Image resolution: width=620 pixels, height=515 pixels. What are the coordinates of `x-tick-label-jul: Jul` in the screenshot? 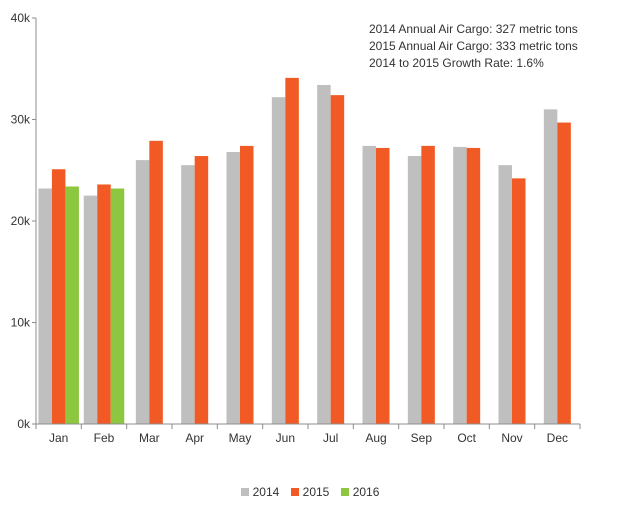 It's located at (330, 438).